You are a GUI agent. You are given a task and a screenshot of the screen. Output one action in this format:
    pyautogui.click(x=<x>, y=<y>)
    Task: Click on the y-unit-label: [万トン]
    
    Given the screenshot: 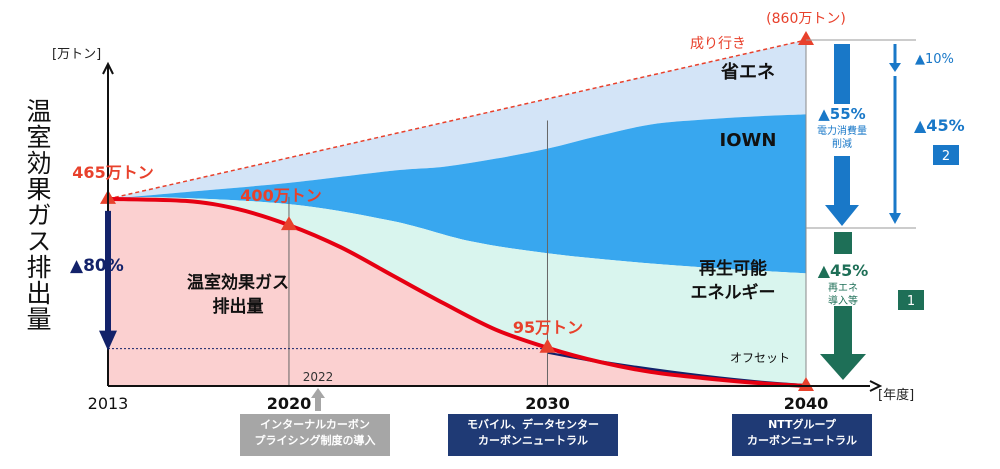 What is the action you would take?
    pyautogui.click(x=76, y=54)
    